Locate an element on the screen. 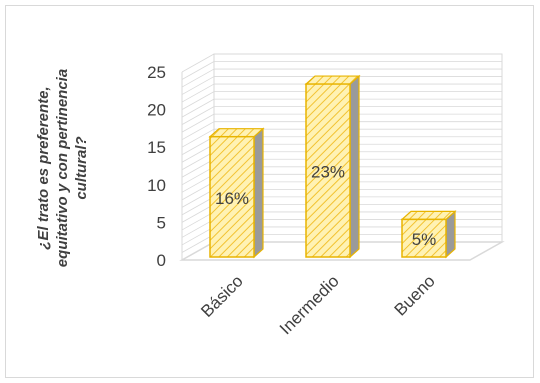 This screenshot has width=540, height=383. y-axis-label-line: ¿El trato es preferente, is located at coordinates (43, 167).